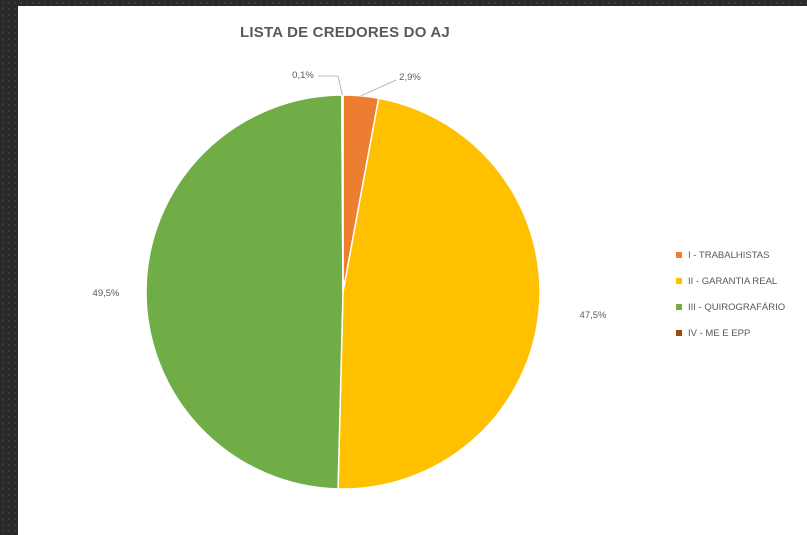 Image resolution: width=807 pixels, height=535 pixels. Describe the element at coordinates (719, 333) in the screenshot. I see `legend-label-me-e-epp: IV - ME E EPP` at that location.